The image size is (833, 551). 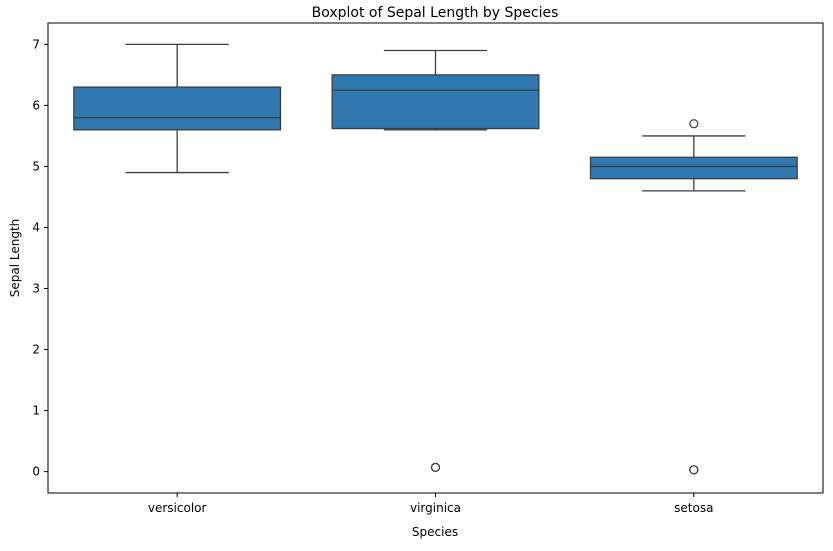 What do you see at coordinates (36, 166) in the screenshot?
I see `y-tick-label: 5` at bounding box center [36, 166].